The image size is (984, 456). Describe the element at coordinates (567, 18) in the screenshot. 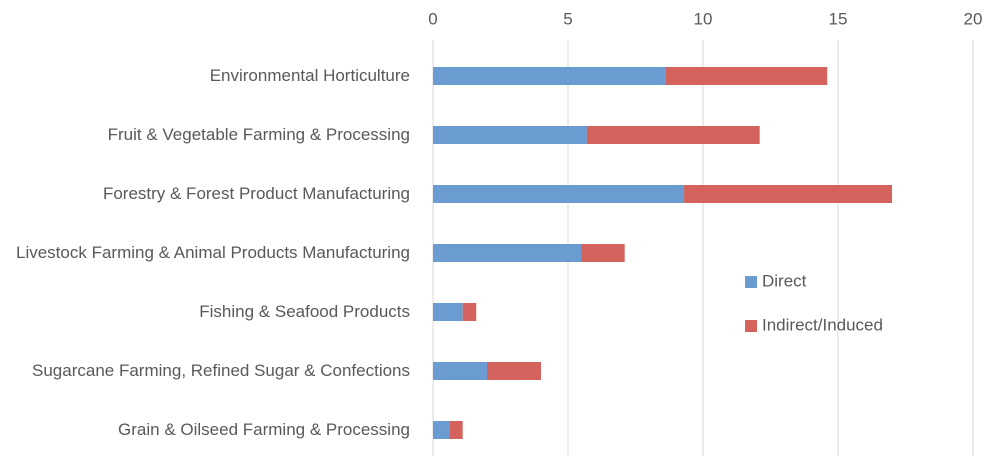

I see `x-tick-label: 5` at that location.